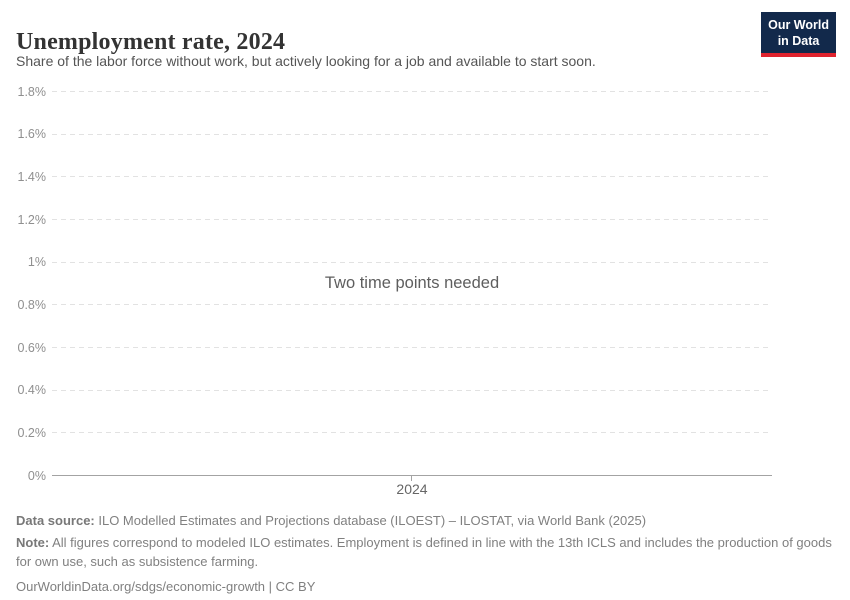 Image resolution: width=850 pixels, height=600 pixels. I want to click on y-tick-label: 1.8%, so click(32, 91).